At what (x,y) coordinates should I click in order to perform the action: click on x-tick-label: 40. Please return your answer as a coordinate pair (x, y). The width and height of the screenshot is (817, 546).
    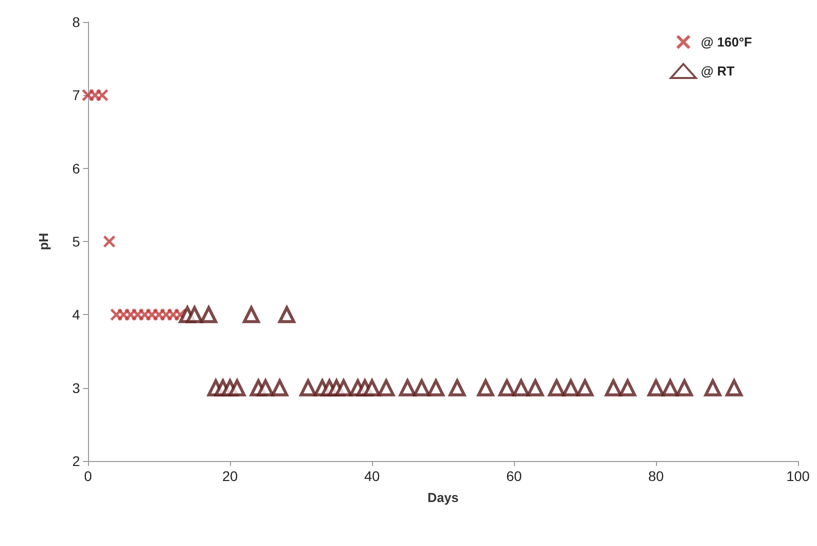
    Looking at the image, I should click on (372, 476).